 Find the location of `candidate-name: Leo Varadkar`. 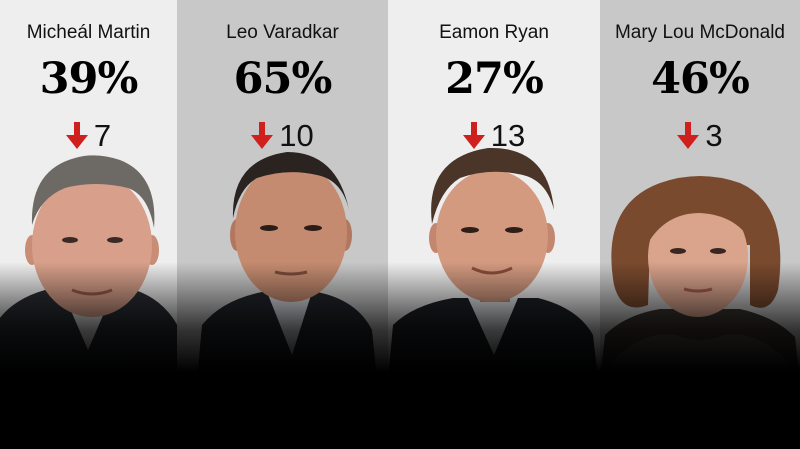

candidate-name: Leo Varadkar is located at coordinates (282, 32).